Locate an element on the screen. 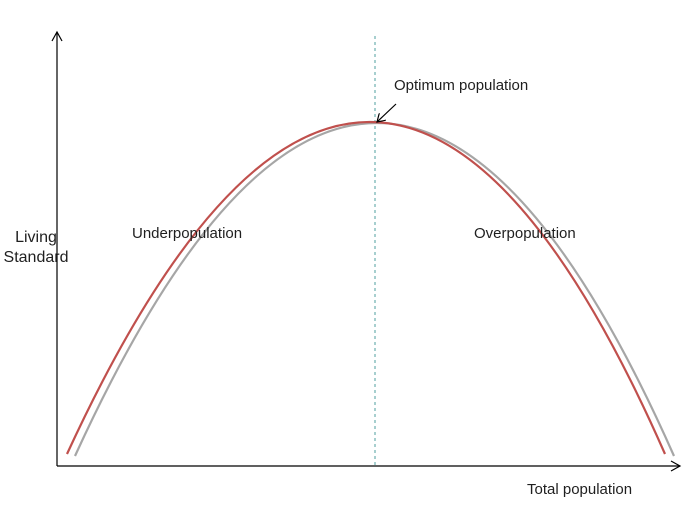  y-axis-label: Living Standard is located at coordinates (36, 247).